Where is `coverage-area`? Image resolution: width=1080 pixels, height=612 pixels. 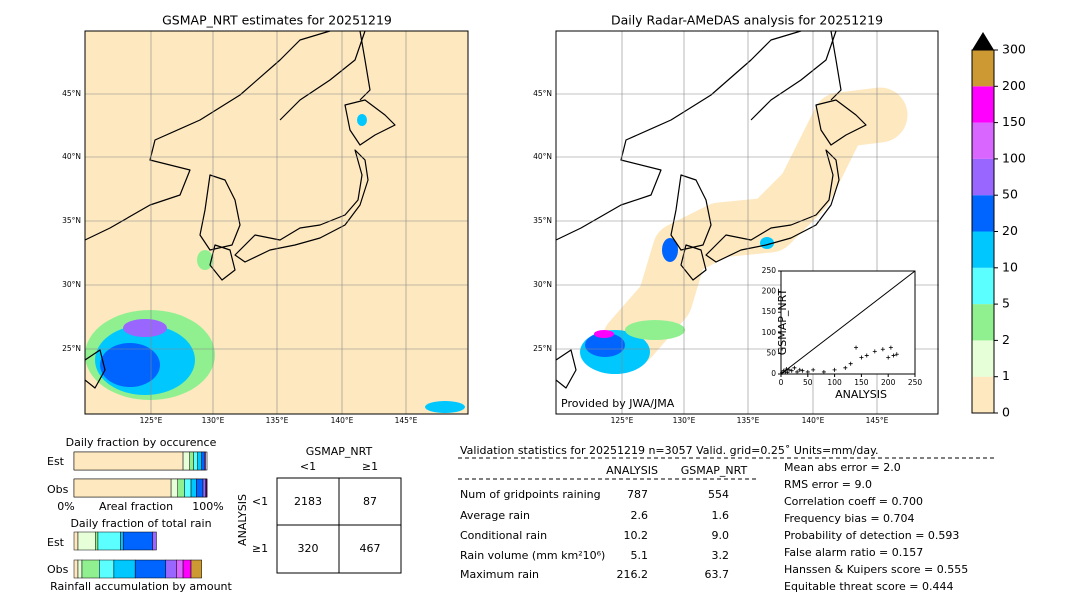 coverage-area is located at coordinates (755, 227).